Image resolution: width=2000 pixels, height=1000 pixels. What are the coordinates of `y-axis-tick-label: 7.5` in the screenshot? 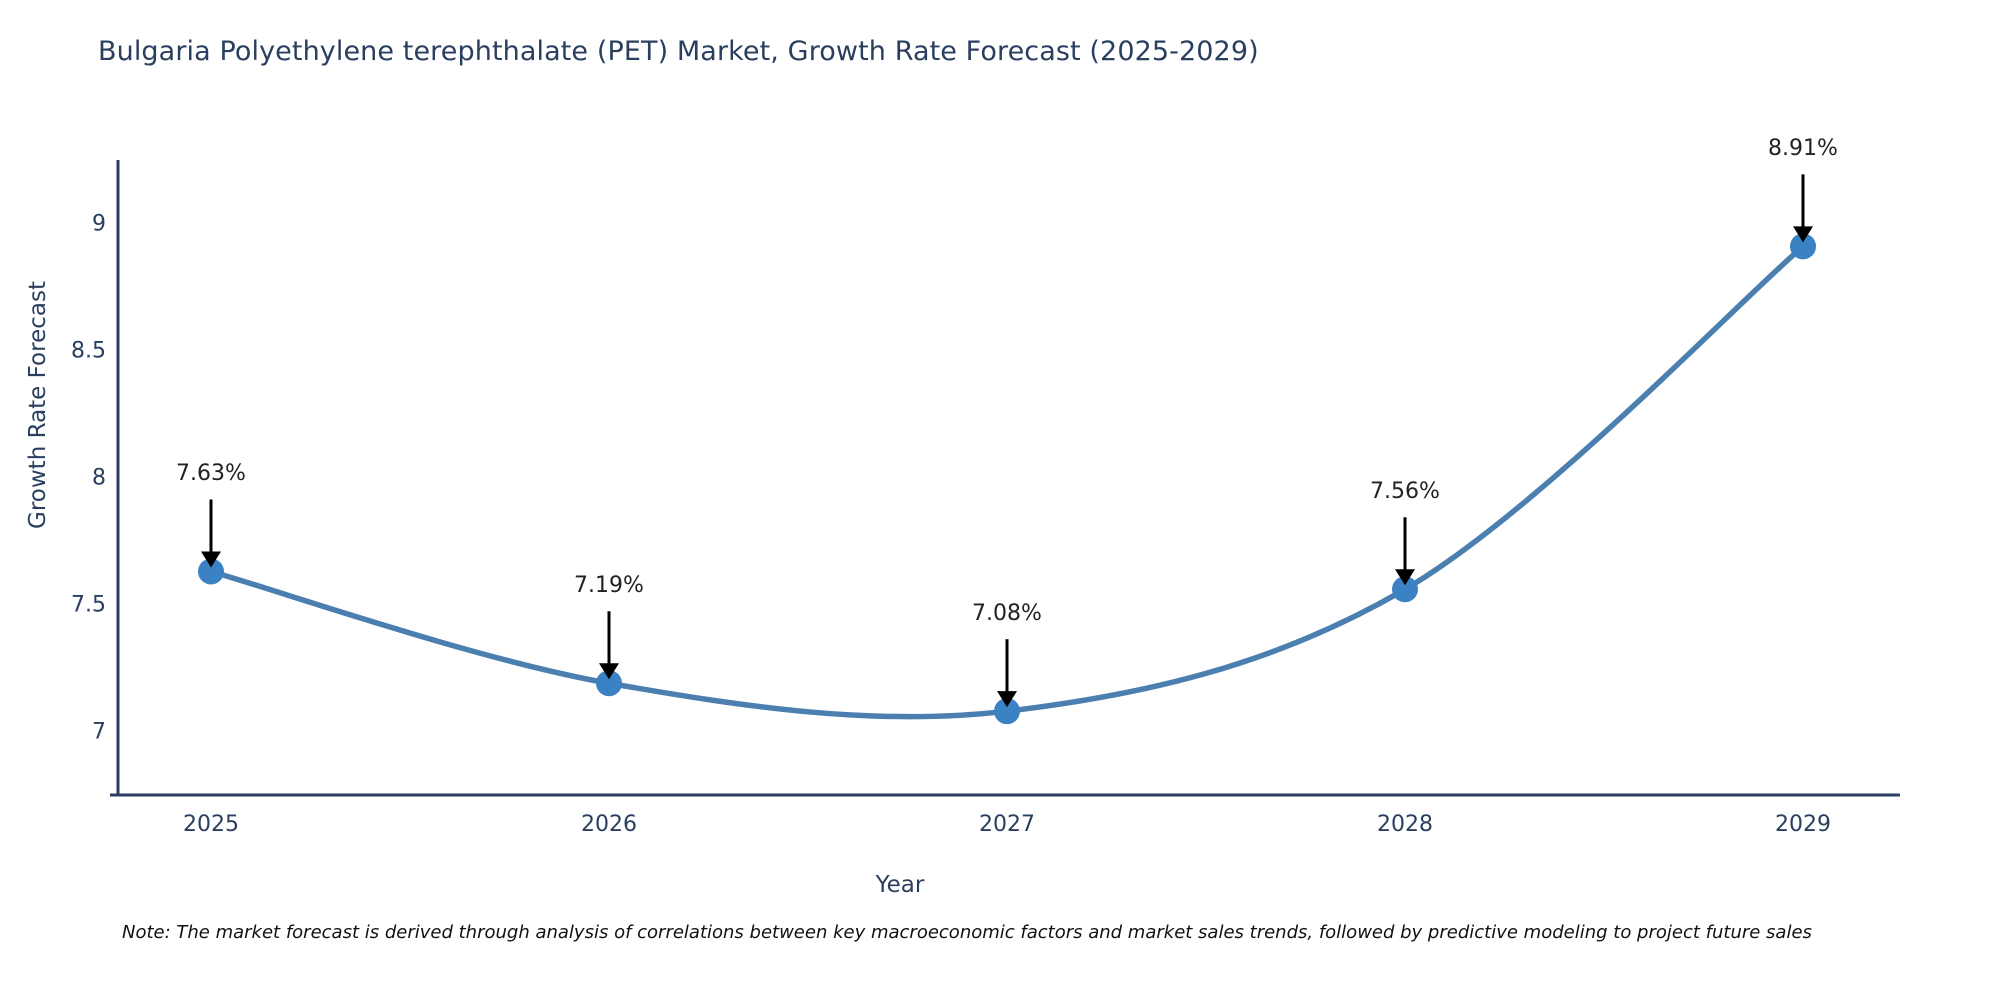 It's located at (88, 604).